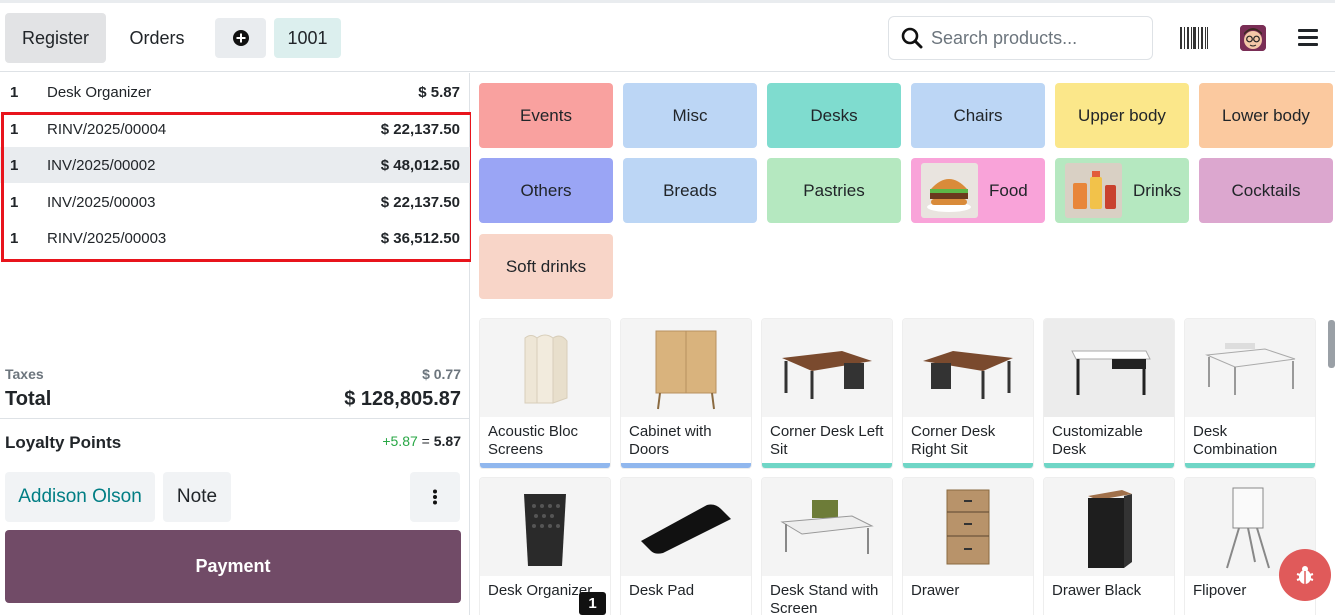 This screenshot has width=1335, height=615. What do you see at coordinates (827, 440) in the screenshot?
I see `product-name: Corner Desk Left Sit` at bounding box center [827, 440].